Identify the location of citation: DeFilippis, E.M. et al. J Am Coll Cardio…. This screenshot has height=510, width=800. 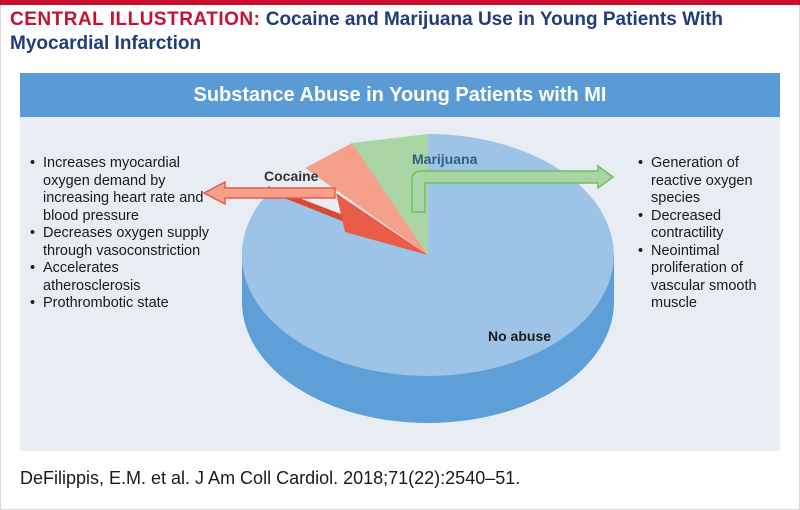
(270, 478).